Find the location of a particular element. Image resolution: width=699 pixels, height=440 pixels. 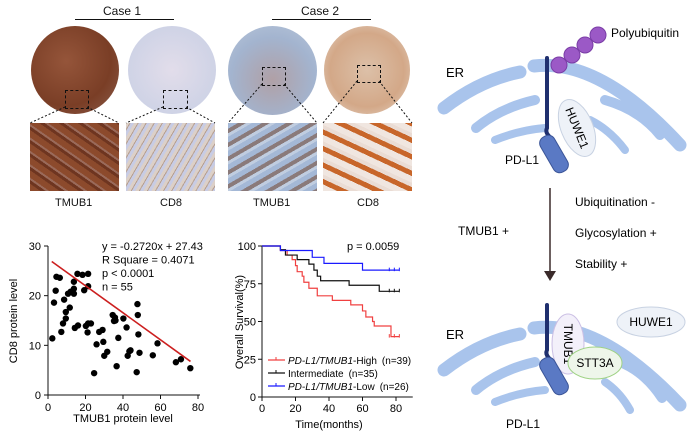

huwe1-ellipse-free is located at coordinates (651, 322).